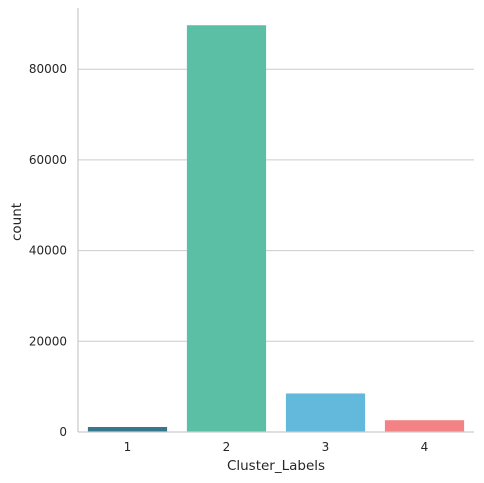 This screenshot has width=484, height=483. I want to click on x-tick-label: 1, so click(128, 447).